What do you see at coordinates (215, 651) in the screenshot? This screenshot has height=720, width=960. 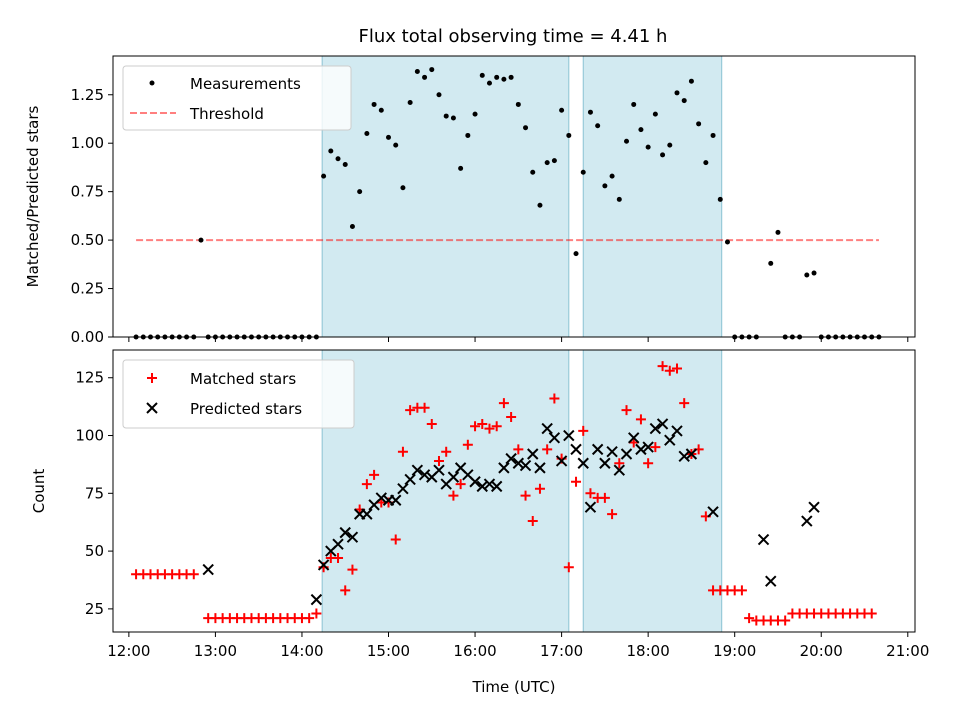 I see `x-tick-label: 13:00` at bounding box center [215, 651].